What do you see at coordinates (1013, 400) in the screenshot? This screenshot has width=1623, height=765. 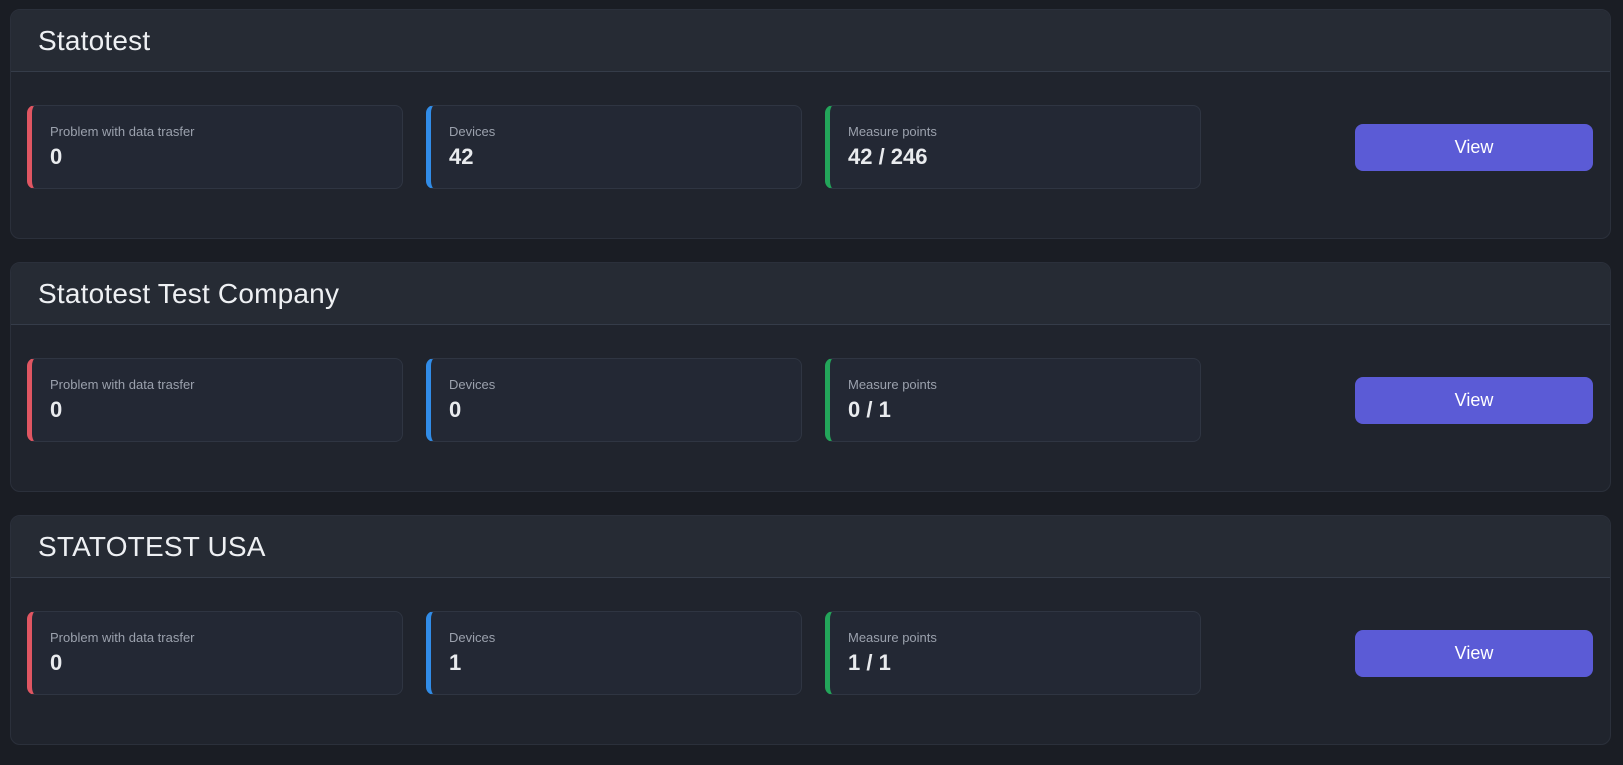 I see `stat-card-measure-points: Measure points 0 / 1` at bounding box center [1013, 400].